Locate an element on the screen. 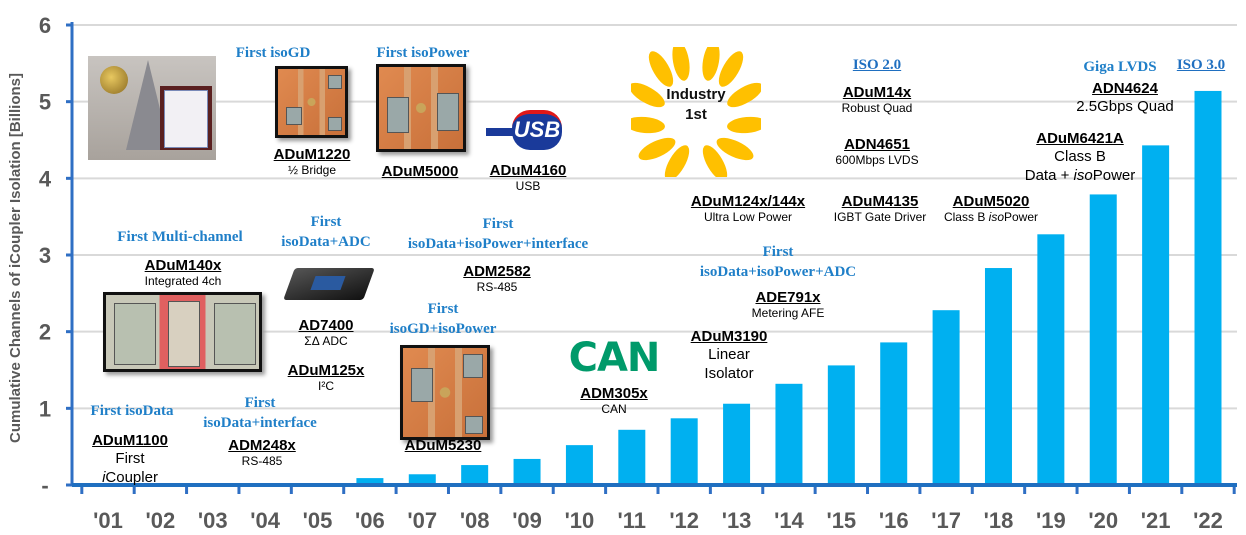  part-number: ADuM1220 is located at coordinates (312, 154).